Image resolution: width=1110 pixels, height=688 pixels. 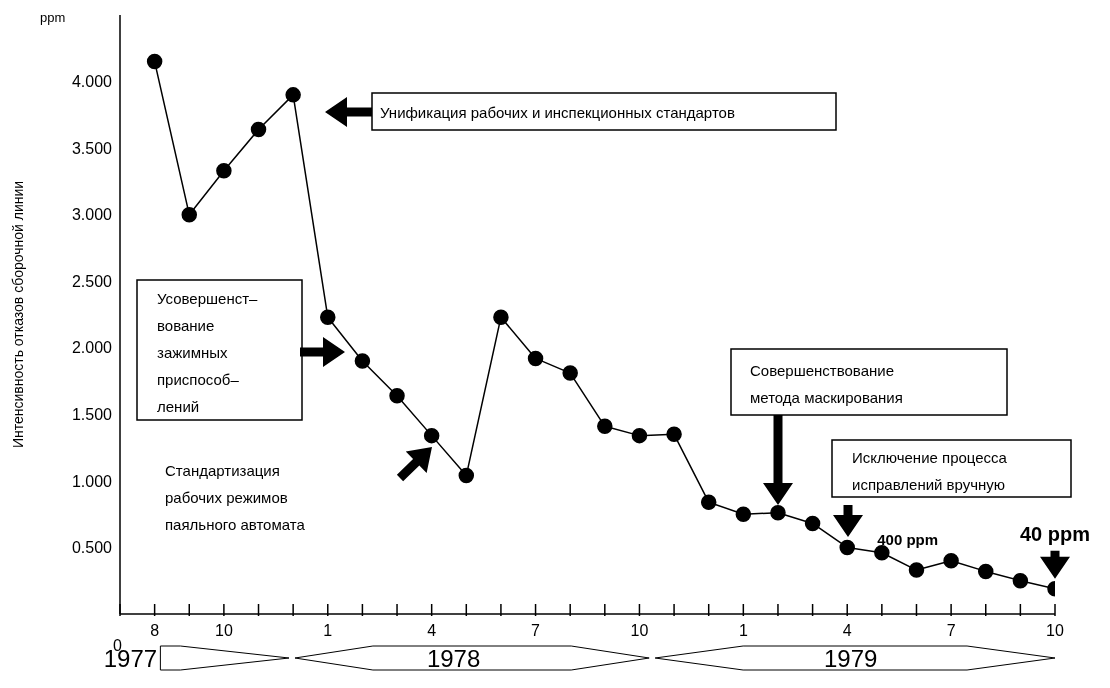 I want to click on x2-tick-label: 1979, so click(x=850, y=658).